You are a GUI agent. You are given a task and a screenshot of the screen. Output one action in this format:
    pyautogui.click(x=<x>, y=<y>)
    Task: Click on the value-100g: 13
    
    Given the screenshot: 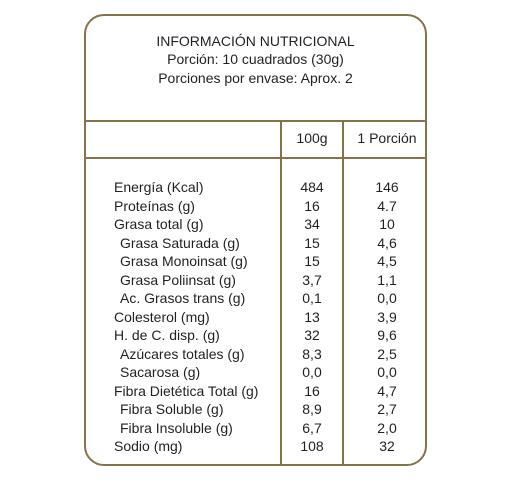 What is the action you would take?
    pyautogui.click(x=312, y=316)
    